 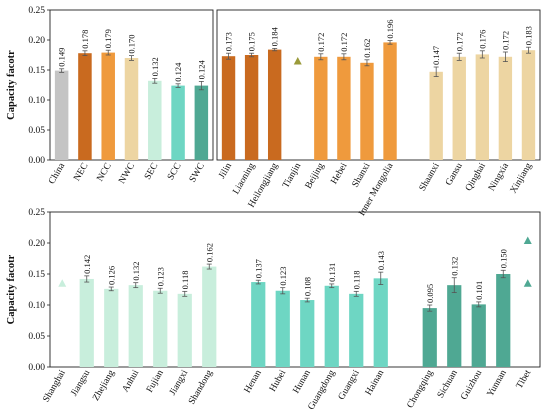 What do you see at coordinates (132, 43) in the screenshot?
I see `data-label: 0.170` at bounding box center [132, 43].